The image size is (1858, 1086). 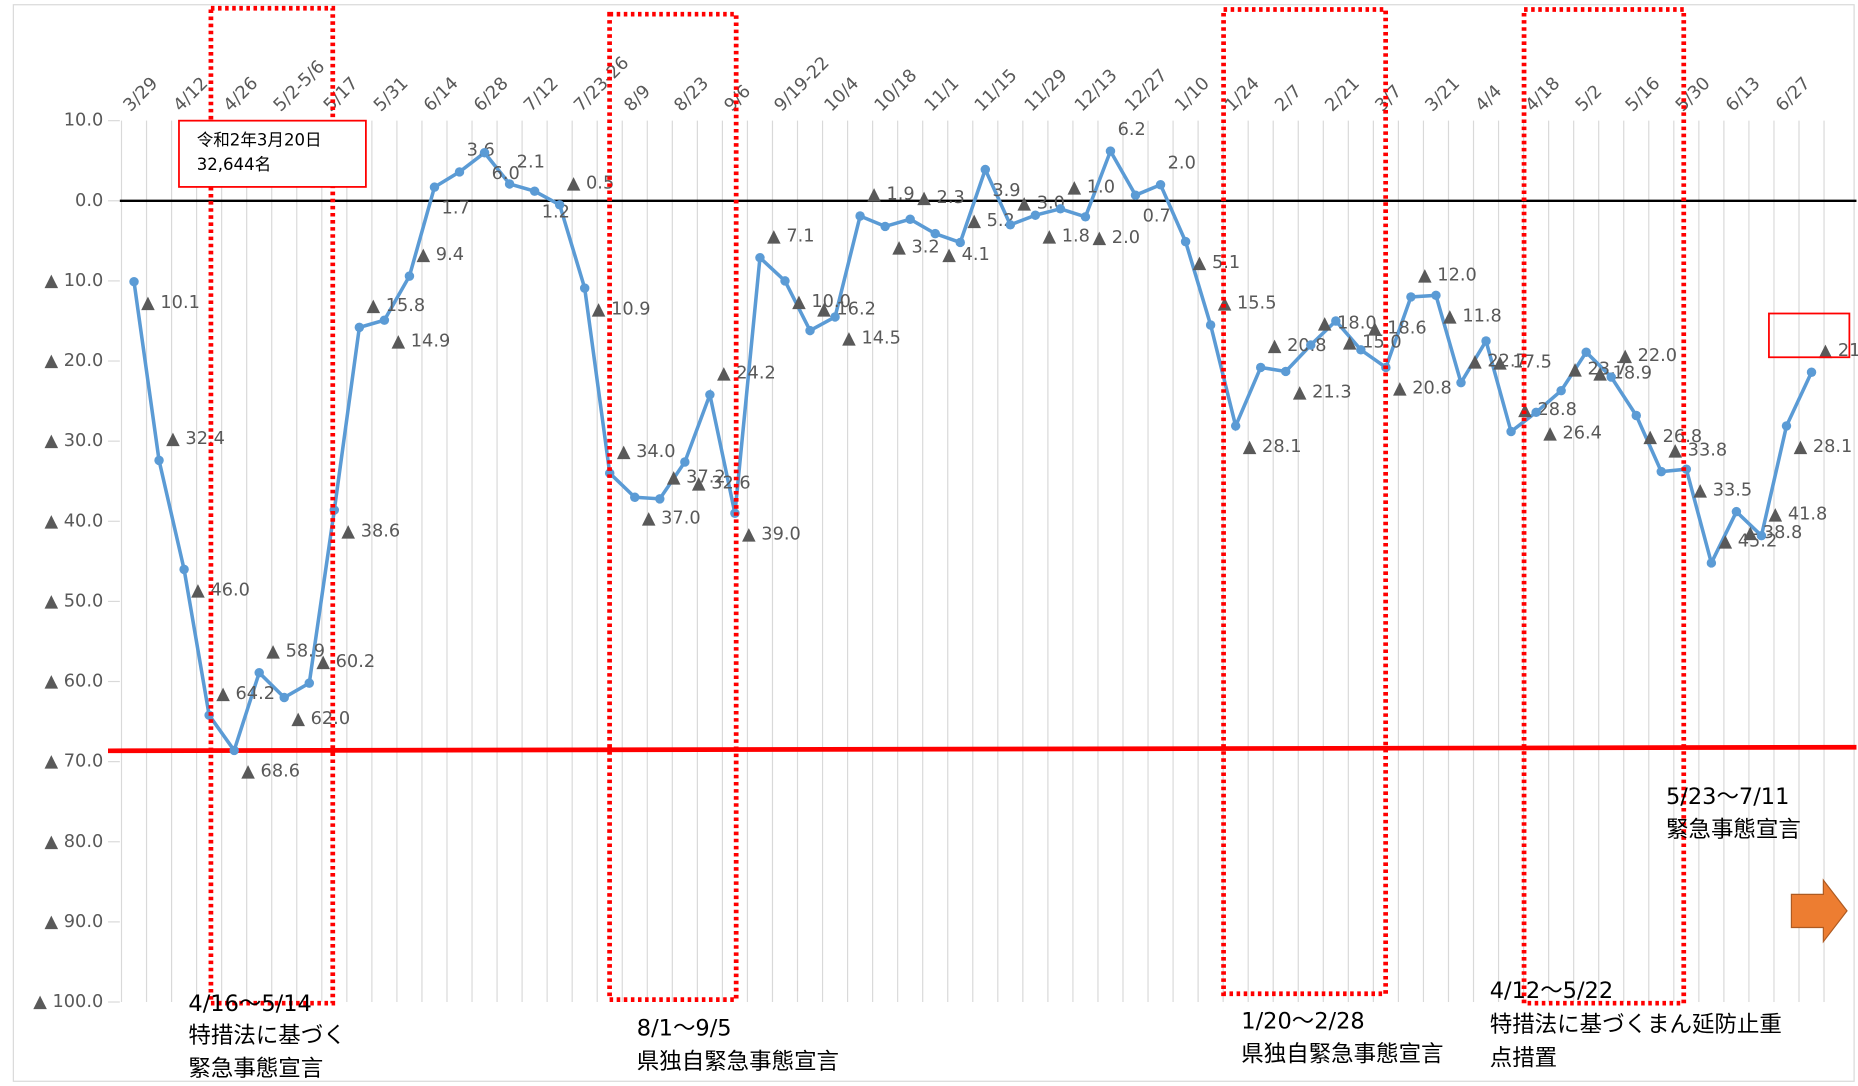 I want to click on data-label: ▲ 32.4, so click(x=195, y=439).